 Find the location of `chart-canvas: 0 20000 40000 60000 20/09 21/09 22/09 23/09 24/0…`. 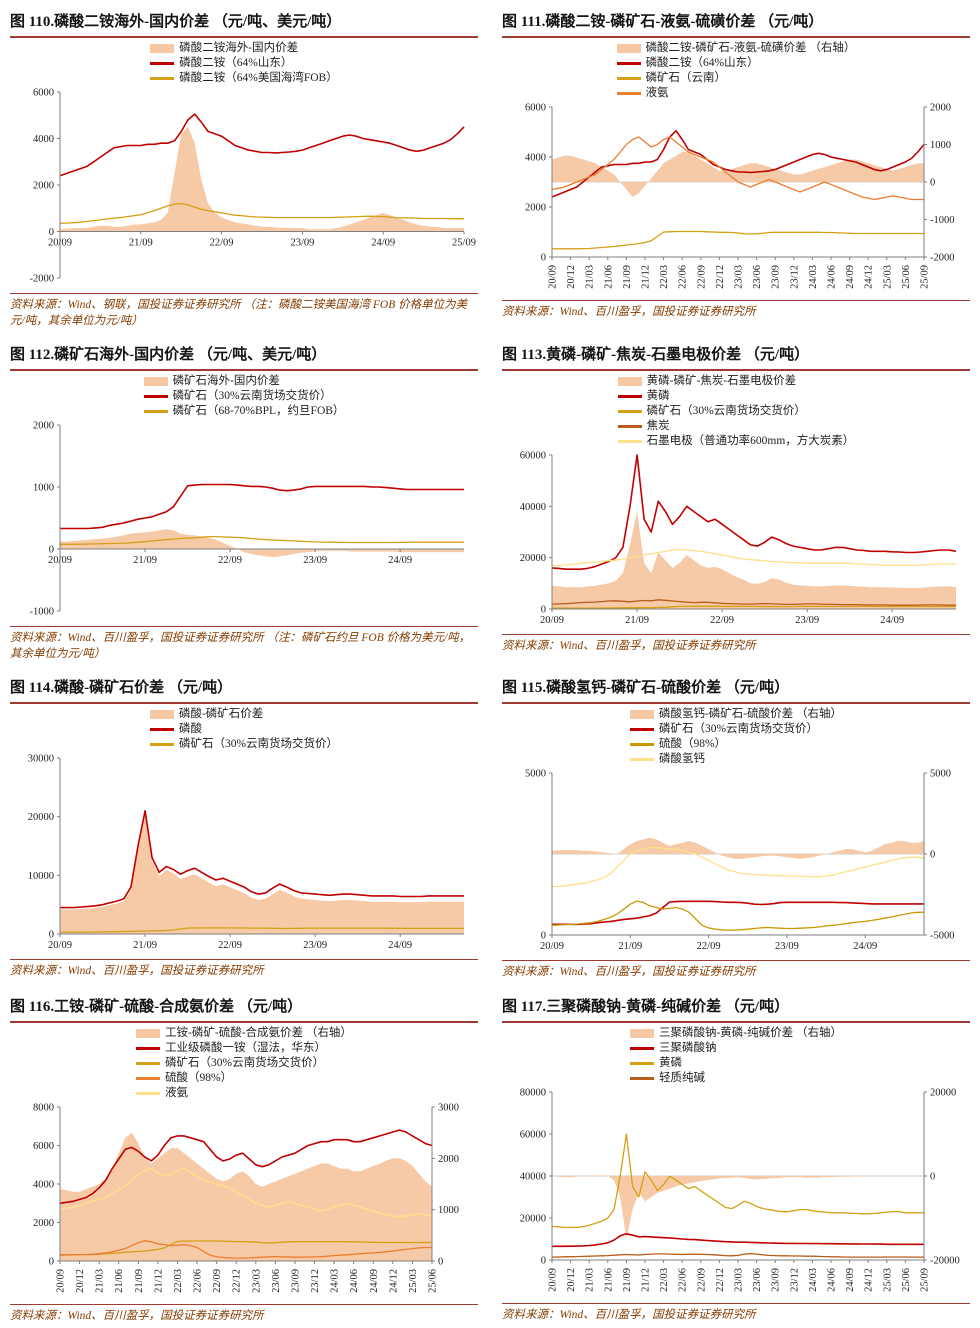

chart-canvas: 0 20000 40000 60000 20/09 21/09 22/09 23/09 24/0… is located at coordinates (738, 538).